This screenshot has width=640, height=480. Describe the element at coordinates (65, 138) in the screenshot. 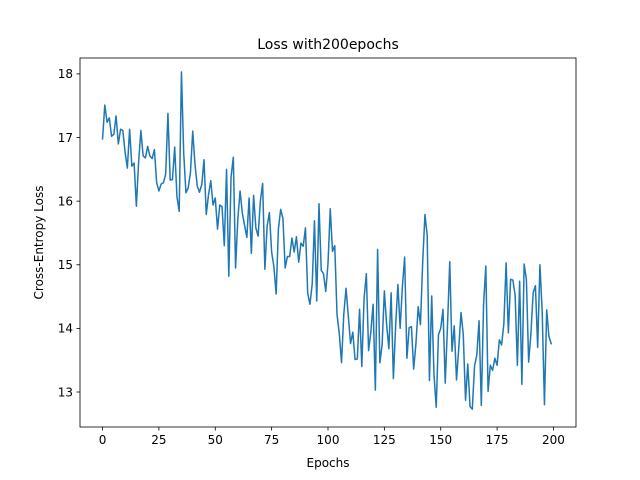

I see `y-tick-label: 17` at that location.